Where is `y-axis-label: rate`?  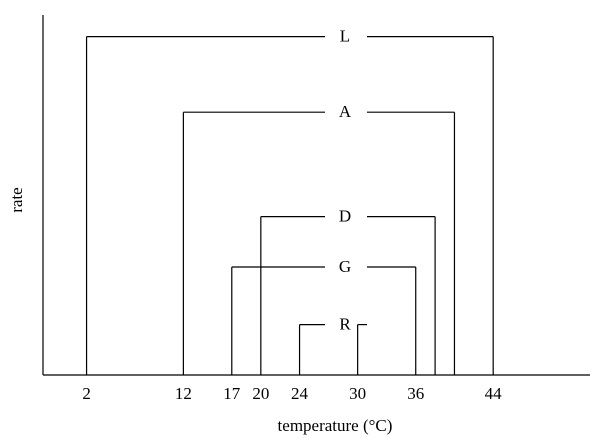
y-axis-label: rate is located at coordinates (16, 199).